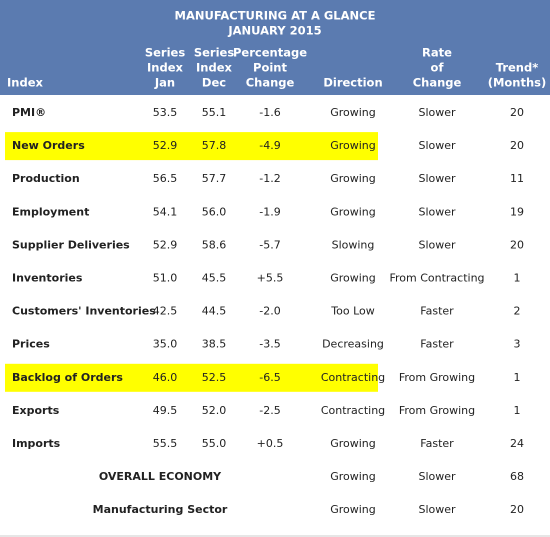 Image resolution: width=550 pixels, height=537 pixels. Describe the element at coordinates (214, 377) in the screenshot. I see `cell: 52.5` at that location.